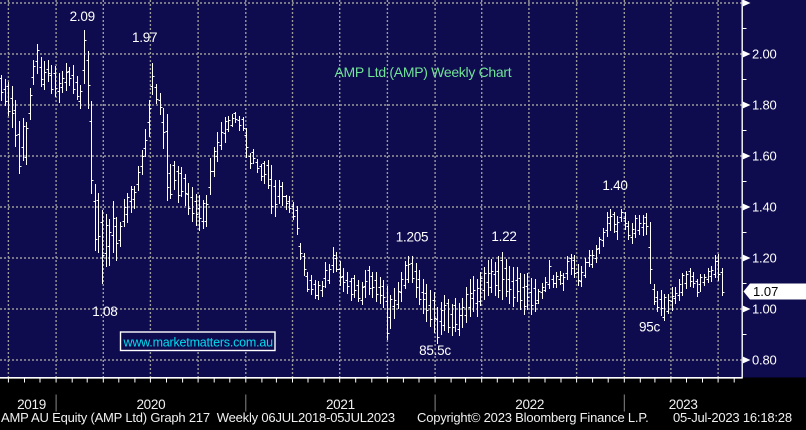 This screenshot has height=430, width=806. Describe the element at coordinates (340, 404) in the screenshot. I see `svg-text: 2021` at that location.